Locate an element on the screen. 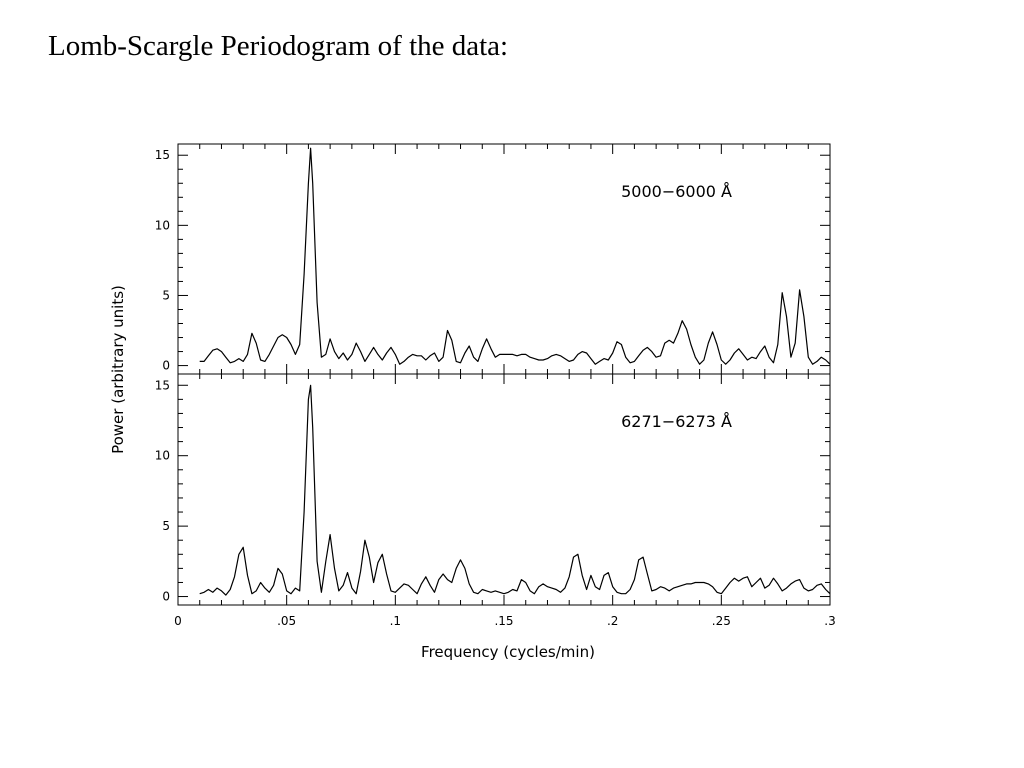 The height and width of the screenshot is (768, 1024). x-tick-label: .3 is located at coordinates (829, 621).